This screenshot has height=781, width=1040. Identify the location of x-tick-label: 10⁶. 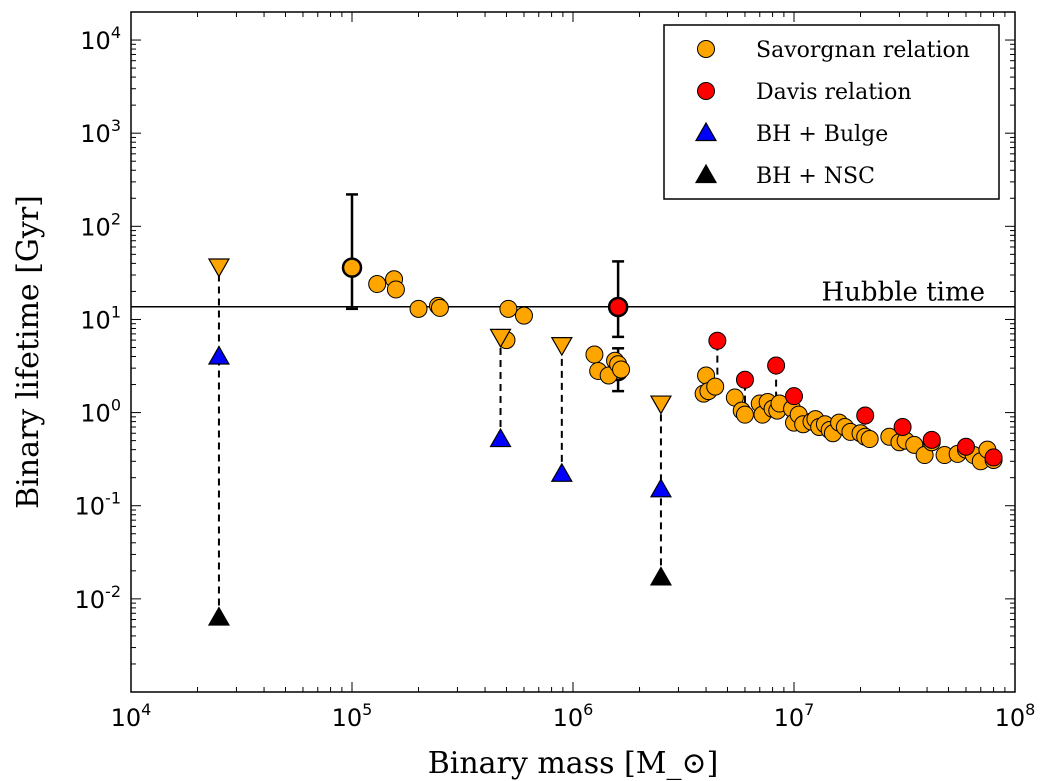
(573, 716).